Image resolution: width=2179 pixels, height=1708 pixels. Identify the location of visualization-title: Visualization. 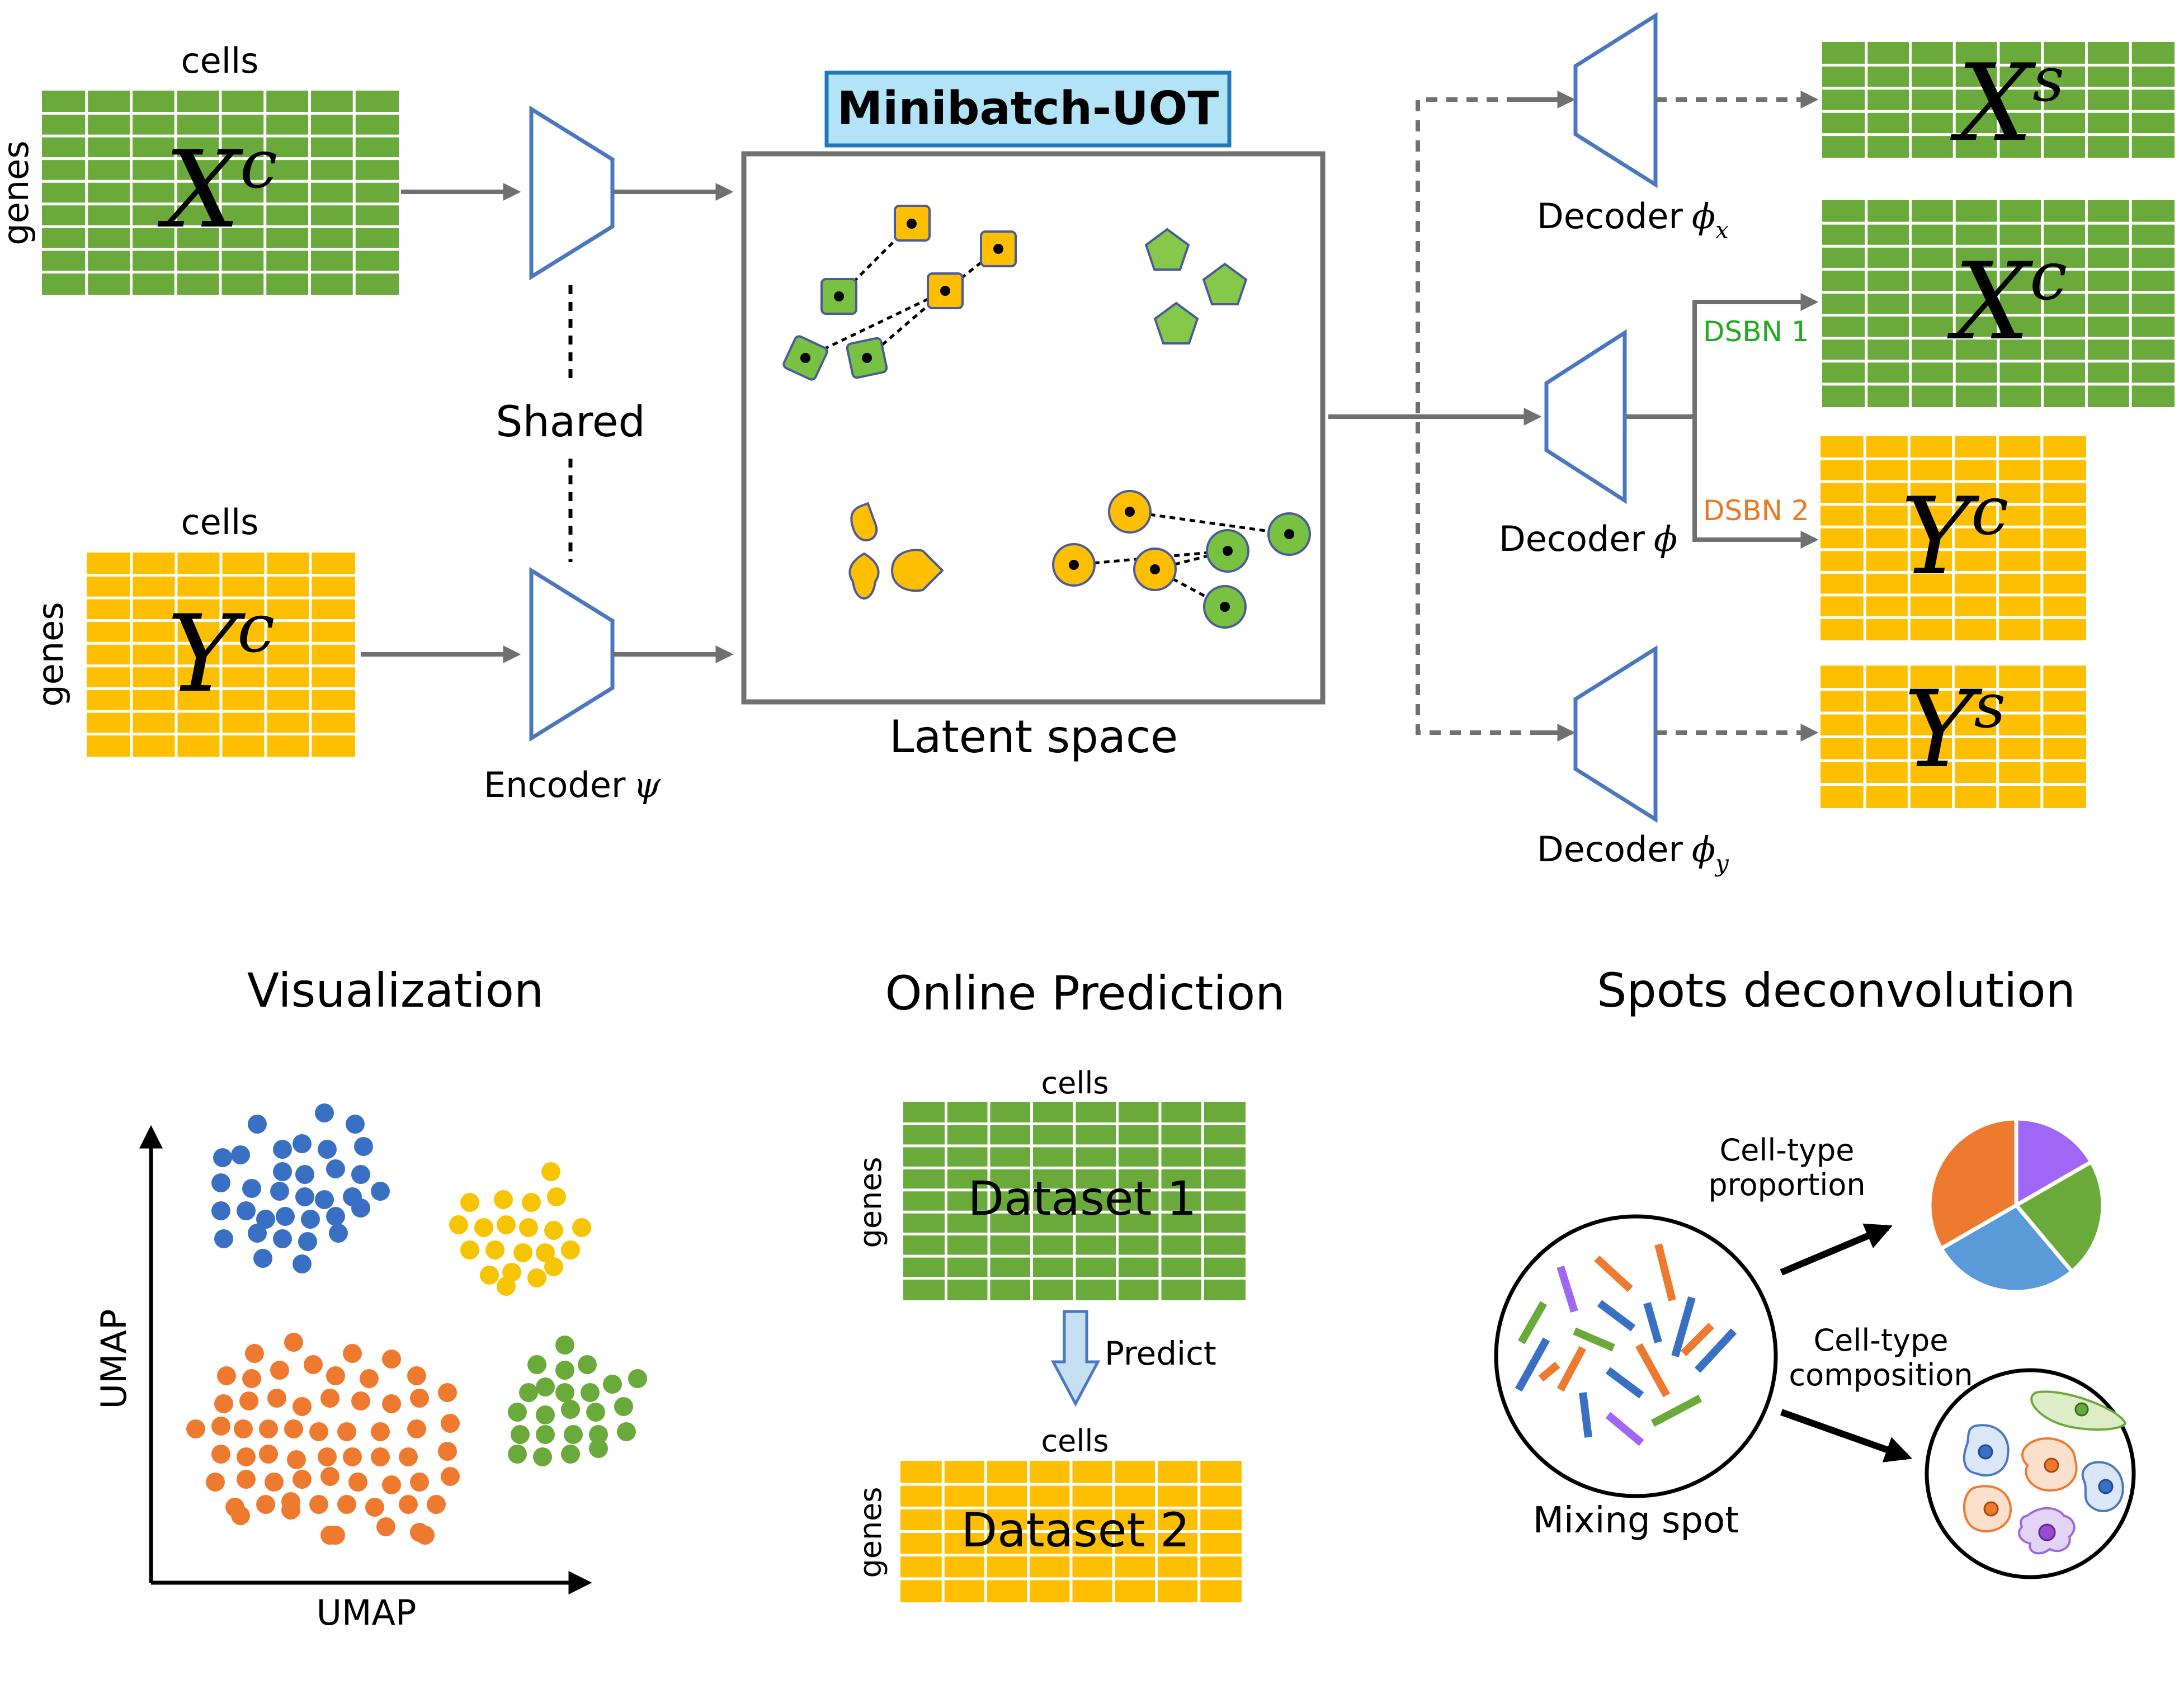
(395, 991).